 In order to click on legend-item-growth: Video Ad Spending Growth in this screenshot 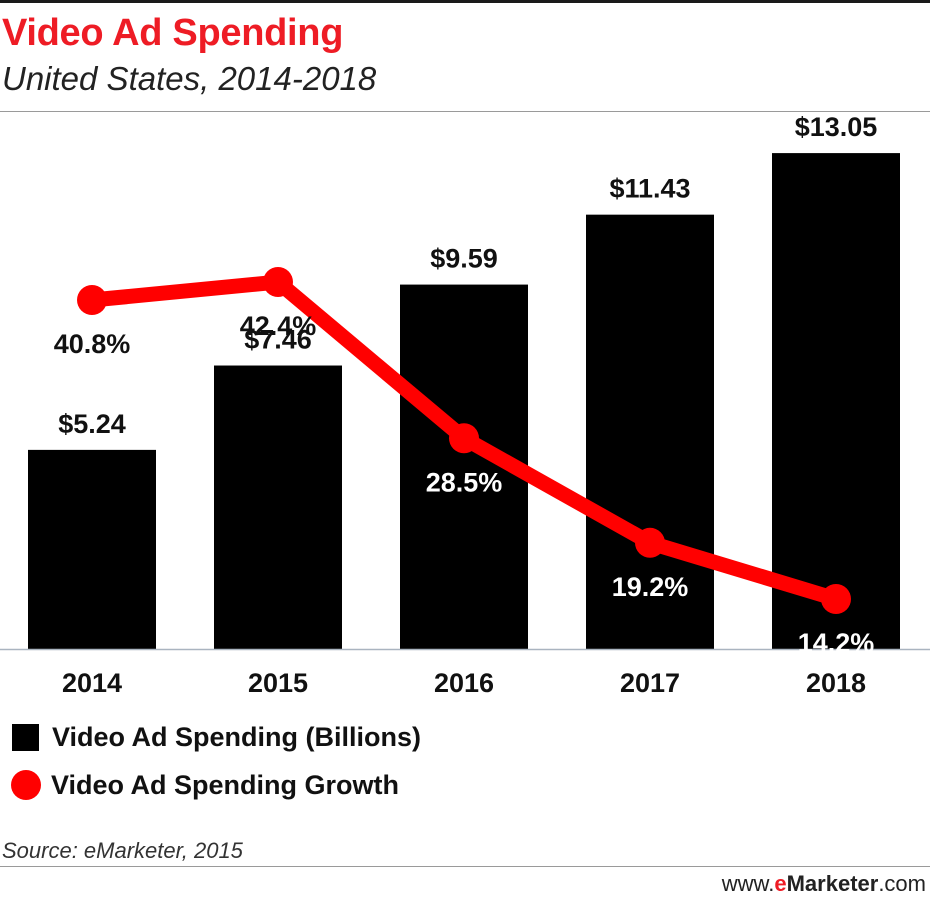, I will do `click(216, 785)`.